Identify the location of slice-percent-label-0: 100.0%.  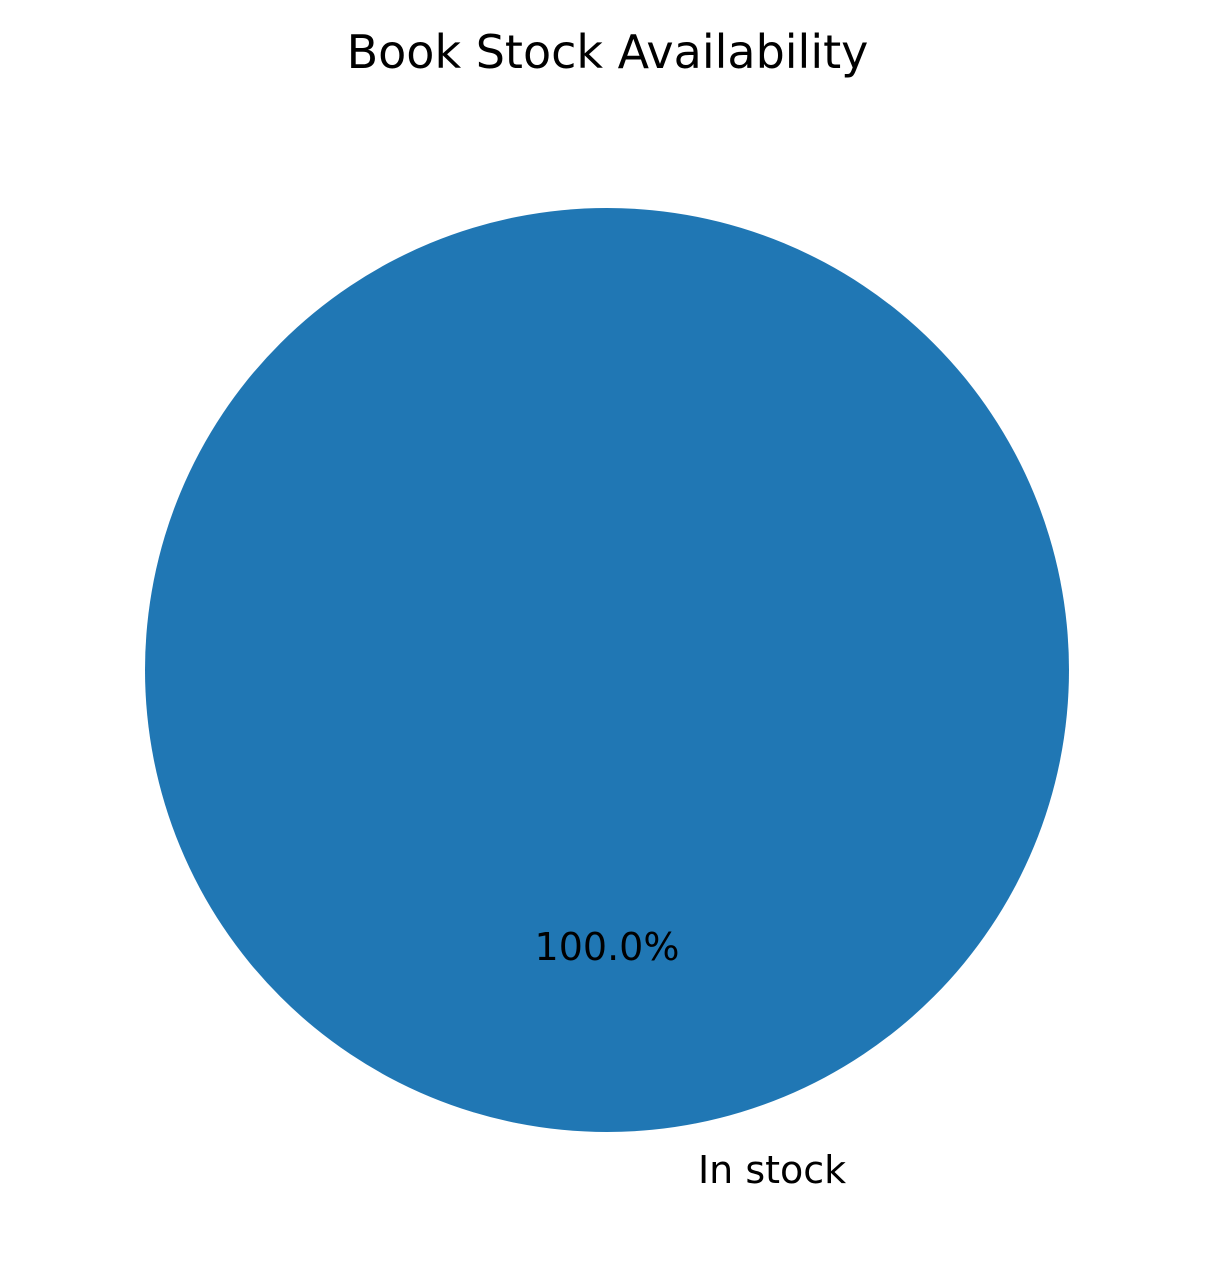
(607, 947).